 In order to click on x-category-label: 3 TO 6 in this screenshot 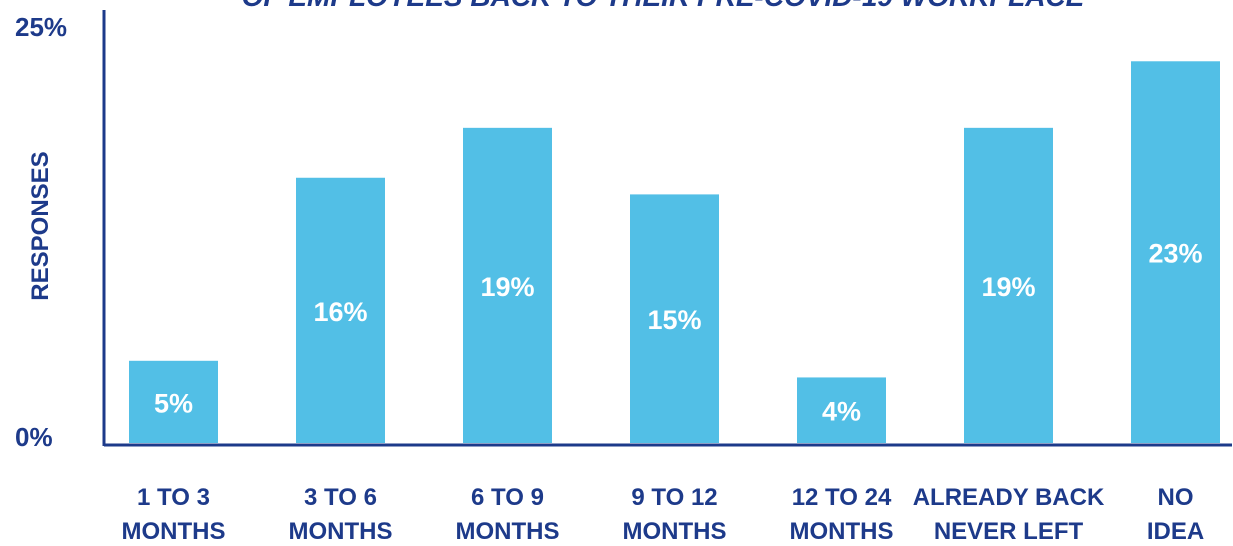, I will do `click(340, 497)`.